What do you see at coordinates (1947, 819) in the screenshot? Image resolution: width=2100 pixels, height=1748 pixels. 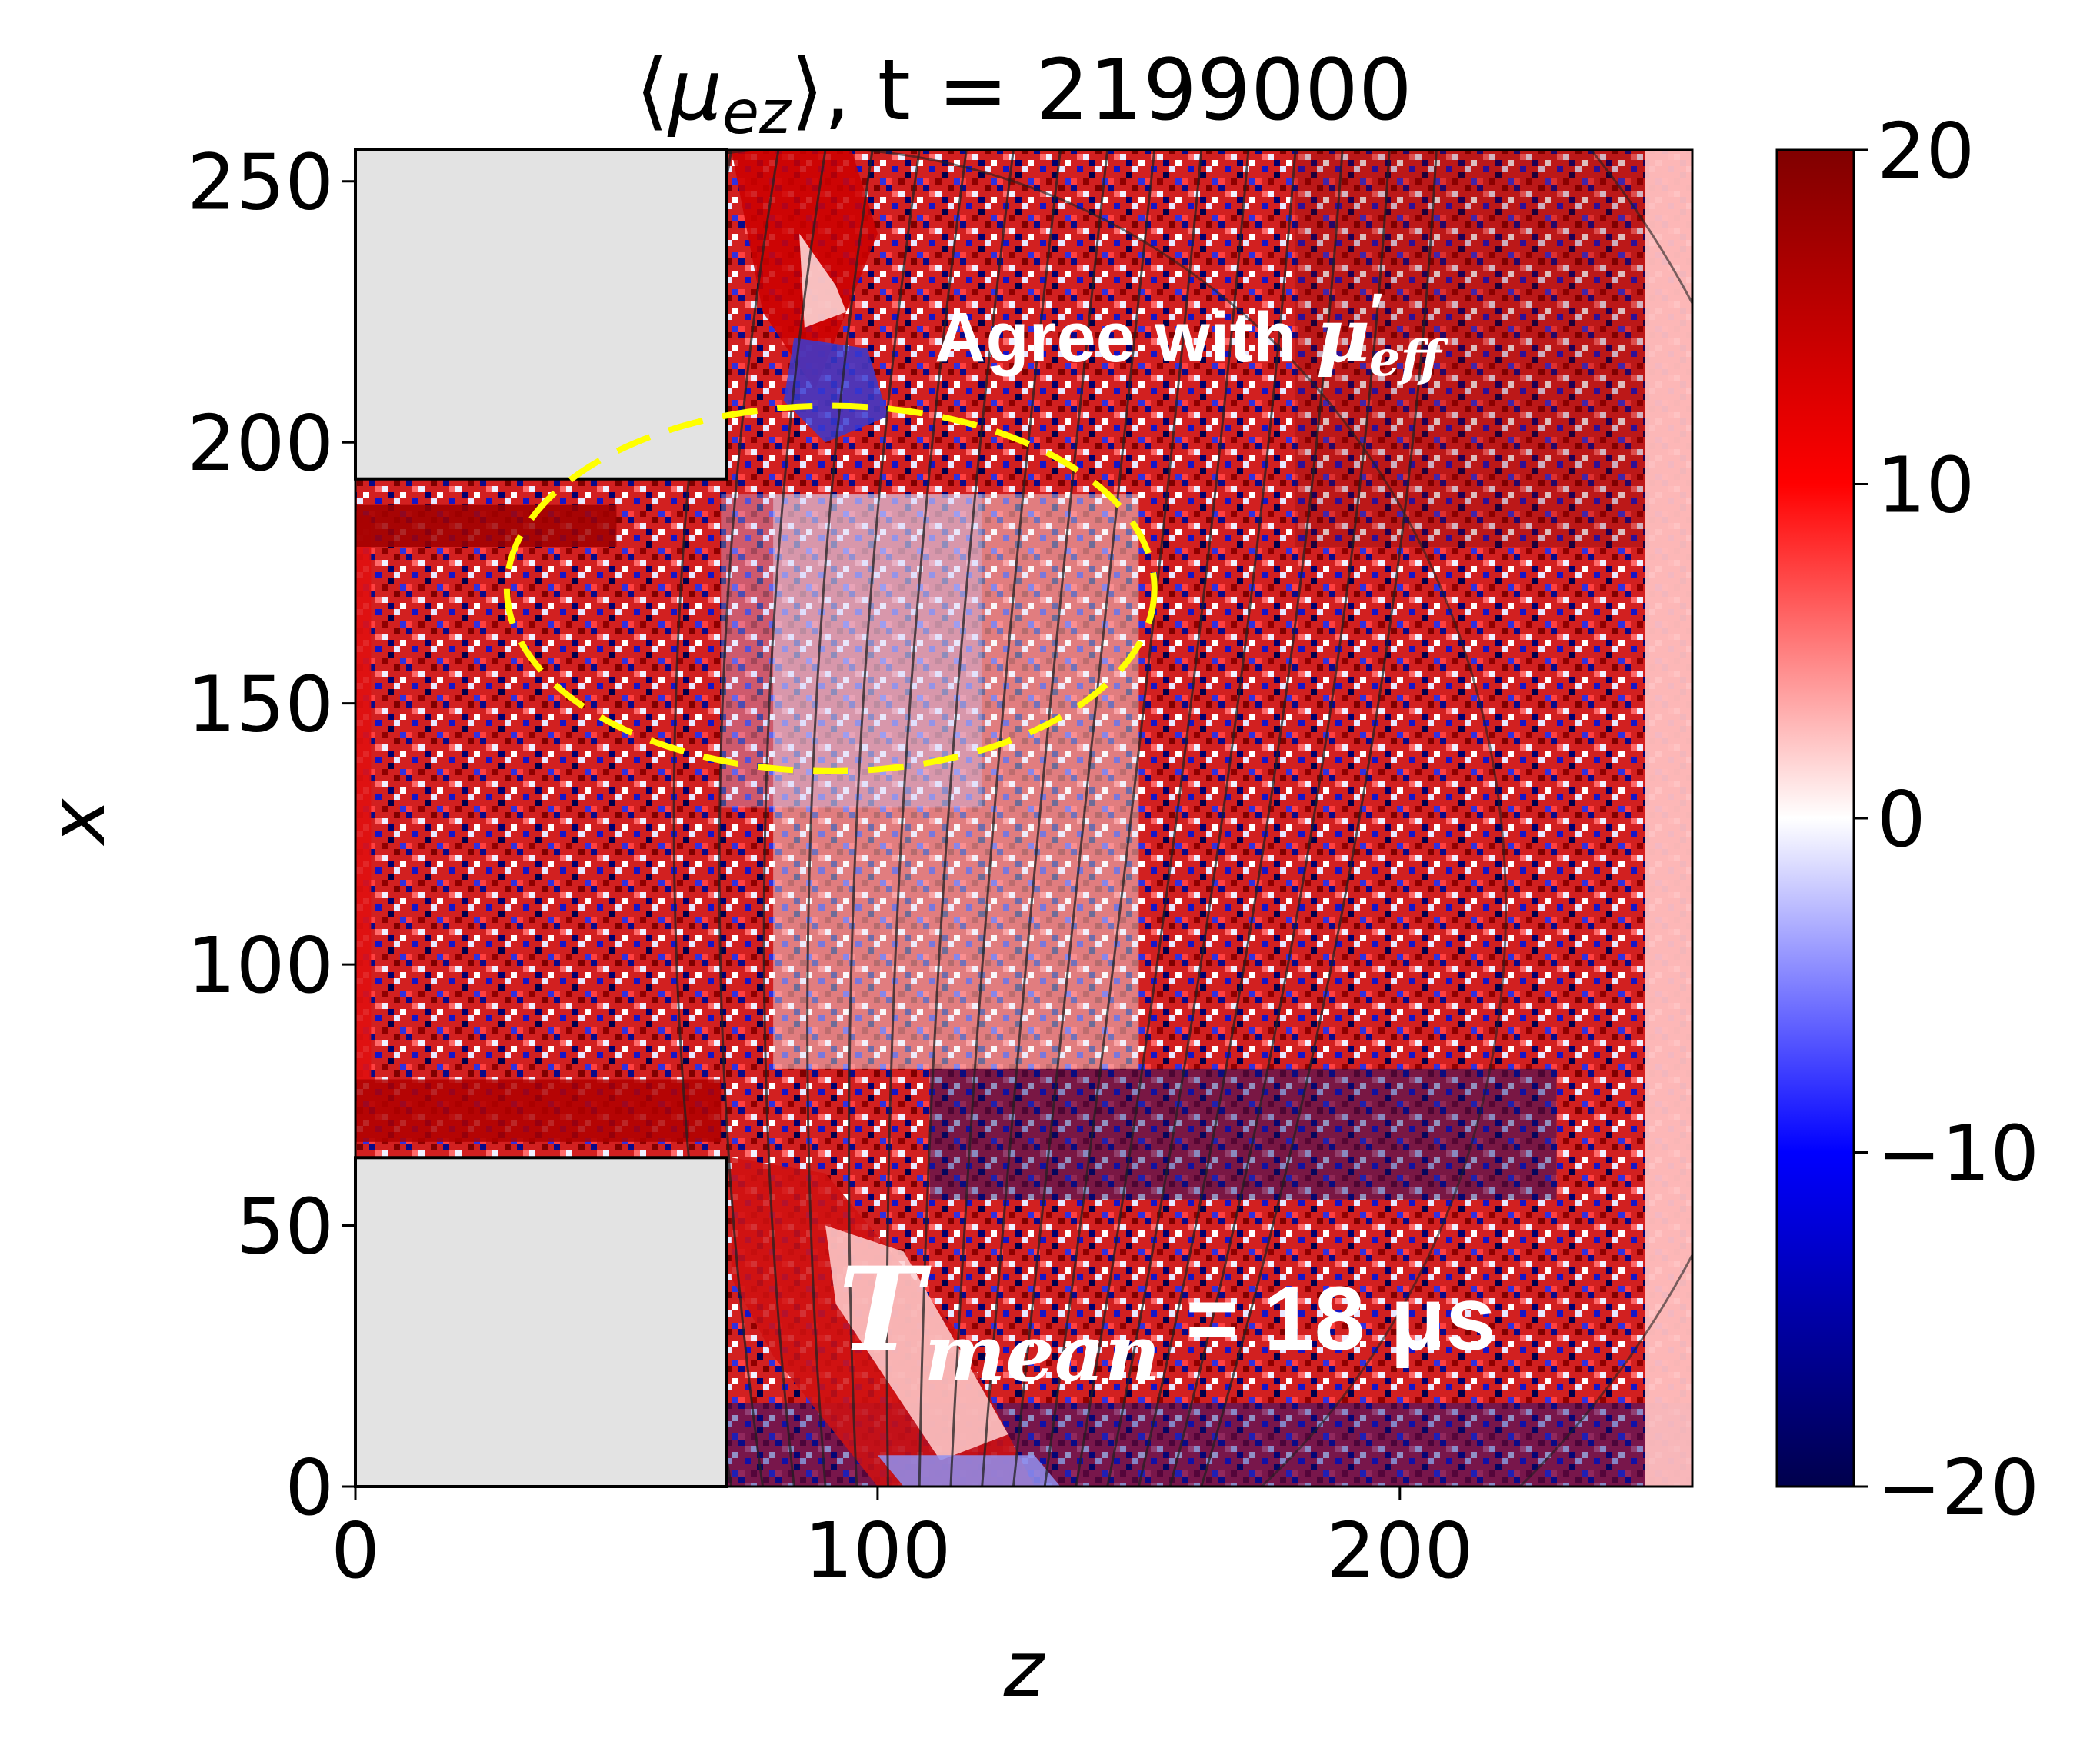 I see `colorbar-ticks: −20 −10 0 10 20` at bounding box center [1947, 819].